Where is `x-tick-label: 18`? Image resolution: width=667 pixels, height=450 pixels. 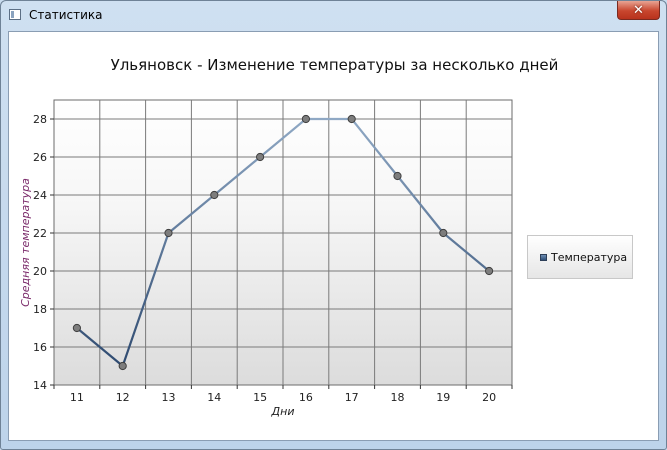 x-tick-label: 18 is located at coordinates (398, 397).